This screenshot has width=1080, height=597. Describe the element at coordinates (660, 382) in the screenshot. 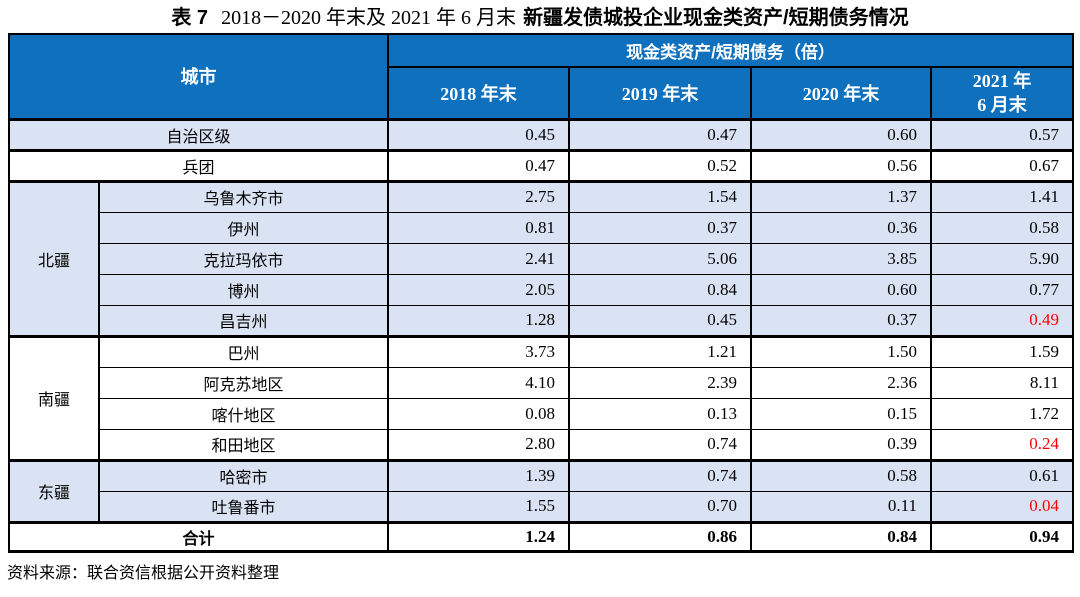

I see `value-cell: 2.39` at that location.